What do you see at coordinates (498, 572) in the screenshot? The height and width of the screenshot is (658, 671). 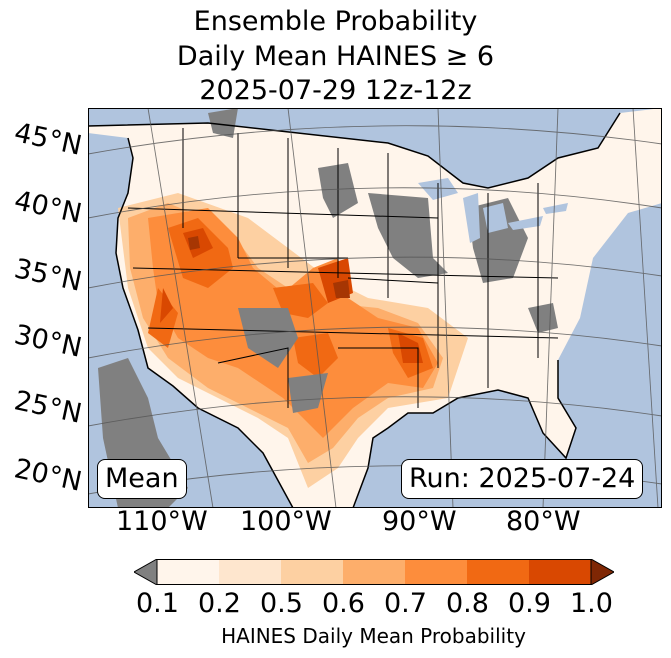 I see `colorbar-bin-0.8` at bounding box center [498, 572].